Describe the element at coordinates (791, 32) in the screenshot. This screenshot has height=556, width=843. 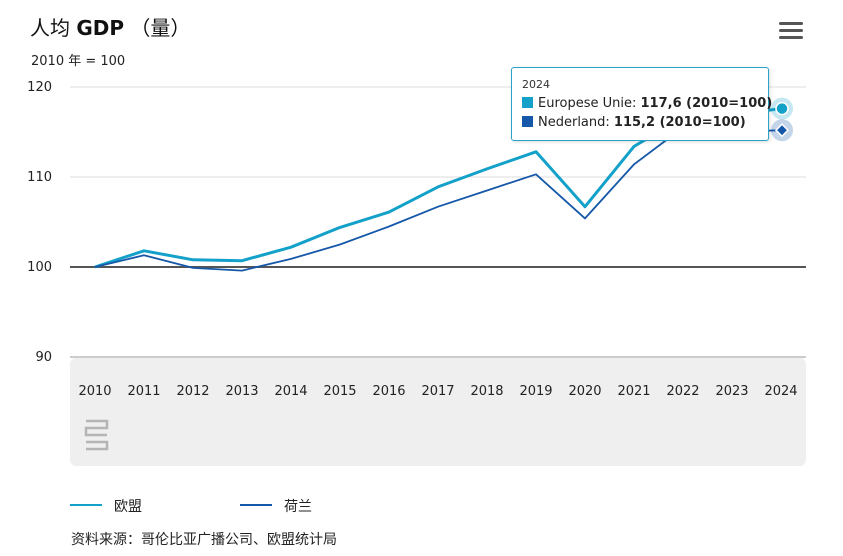
I see `hamburger-menu-icon` at that location.